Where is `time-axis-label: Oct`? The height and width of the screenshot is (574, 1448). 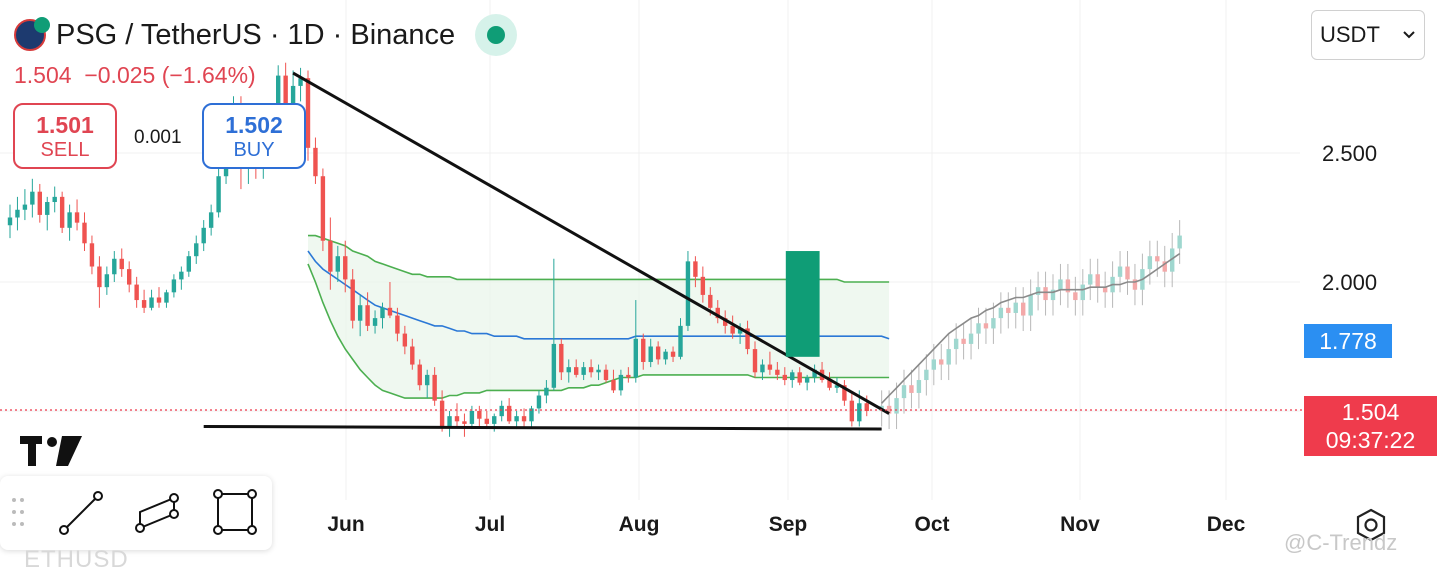
time-axis-label: Oct is located at coordinates (931, 524).